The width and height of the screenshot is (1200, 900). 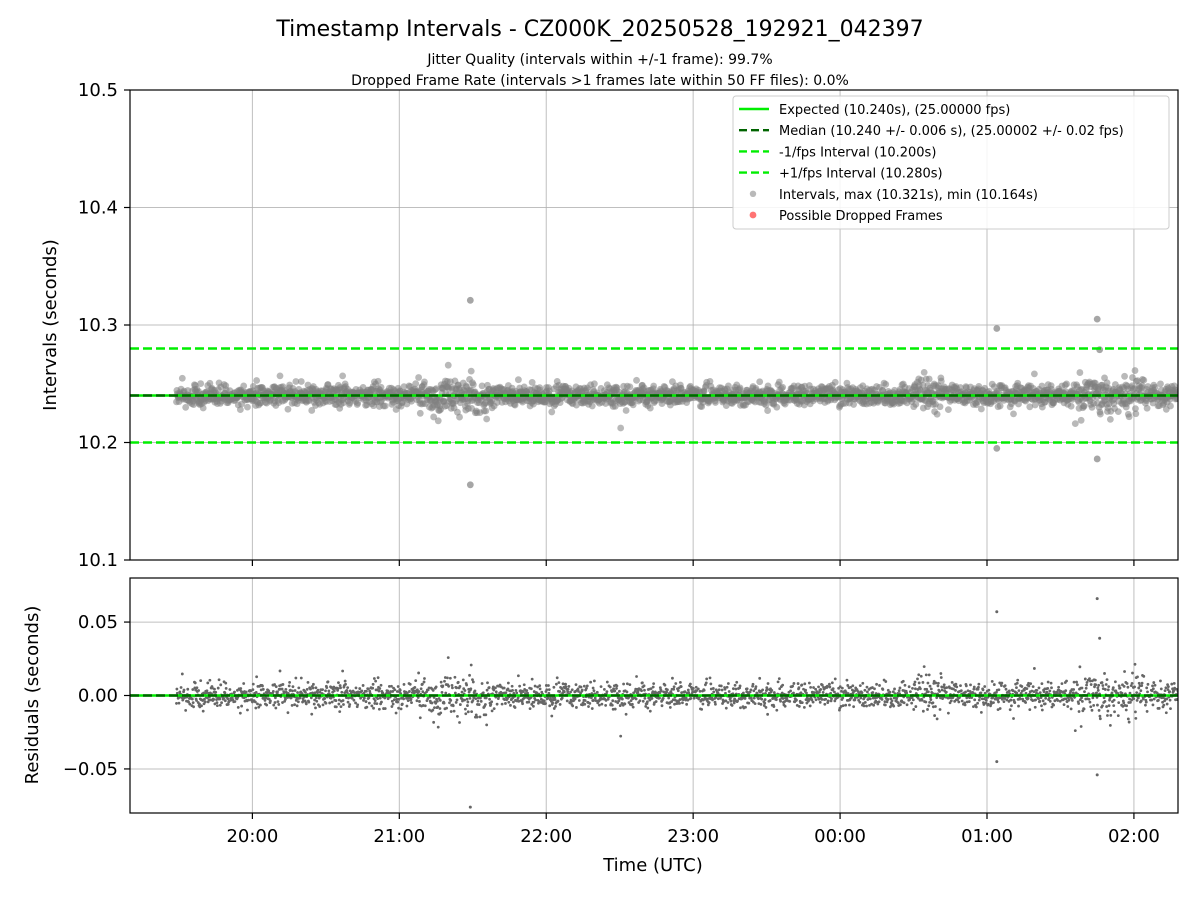 What do you see at coordinates (753, 215) in the screenshot?
I see `legend-marker` at bounding box center [753, 215].